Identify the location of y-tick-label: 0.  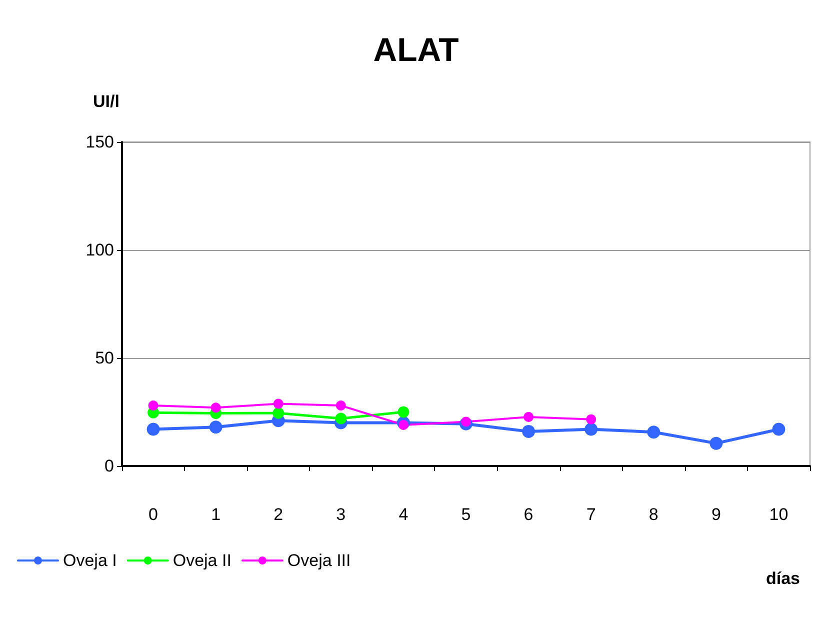
(109, 466).